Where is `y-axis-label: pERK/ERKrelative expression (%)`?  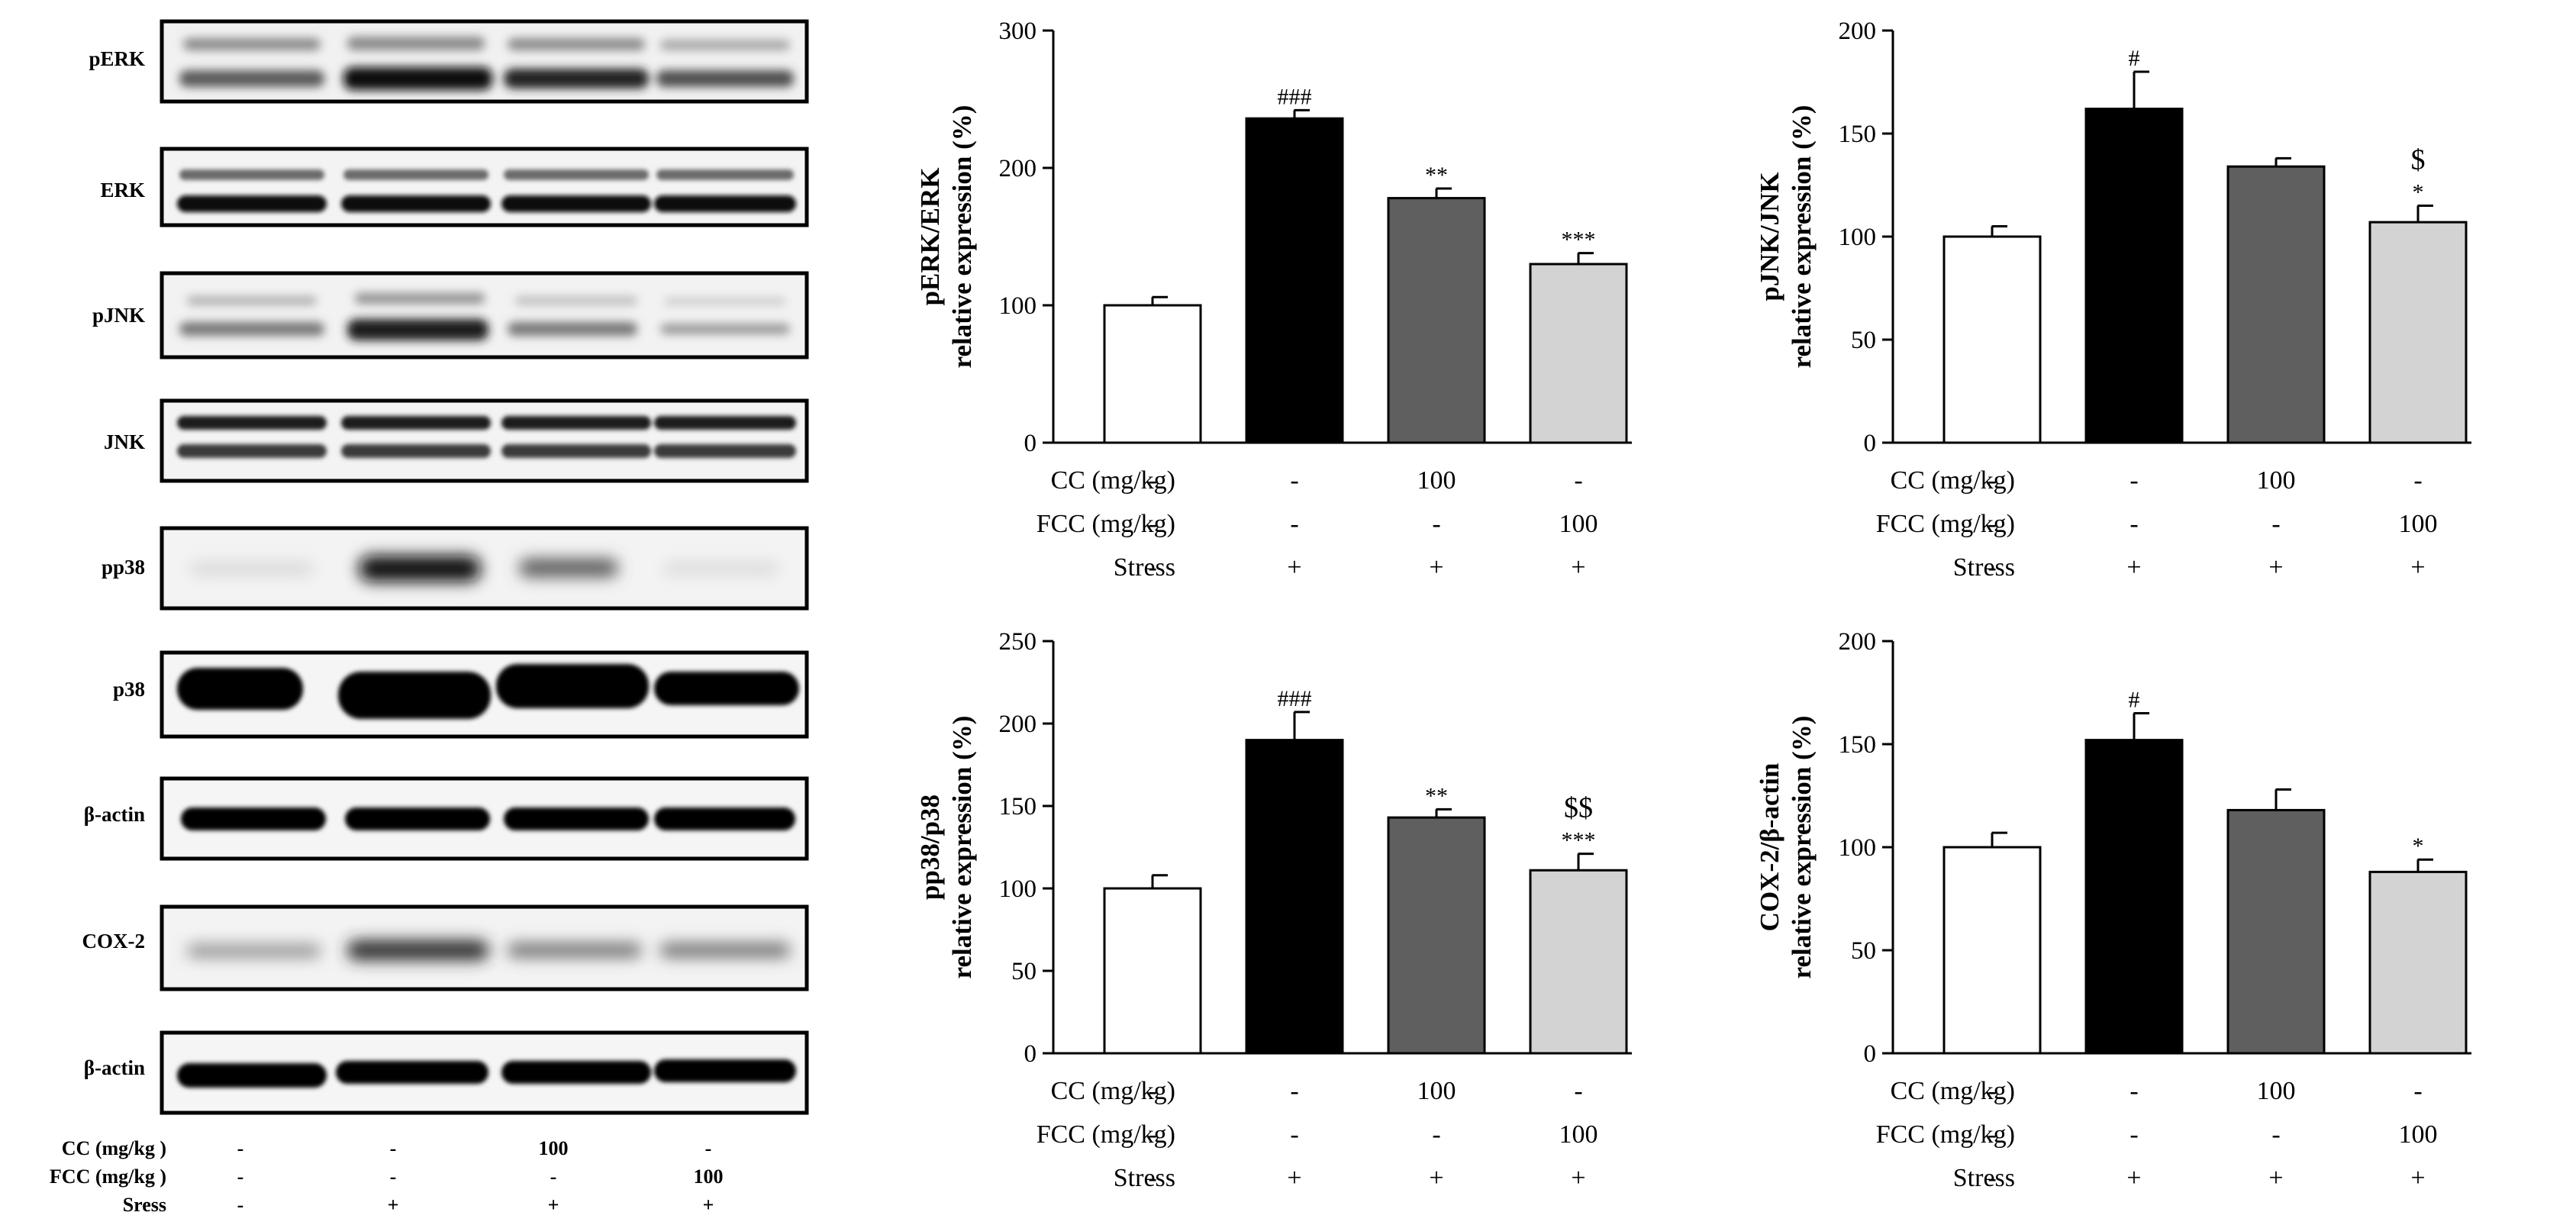 y-axis-label: pERK/ERKrelative expression (%) is located at coordinates (946, 237).